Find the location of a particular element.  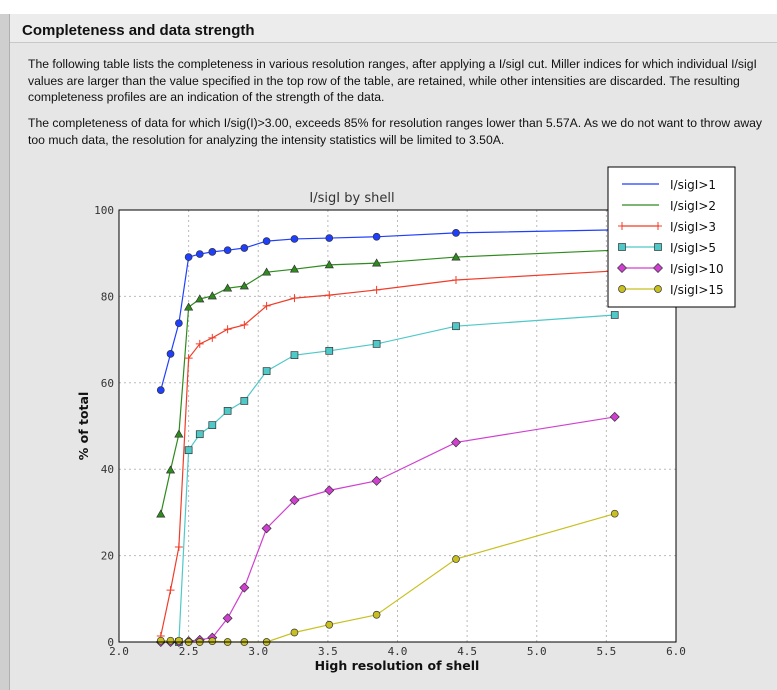

x-axis-label: High resolution of shell is located at coordinates (397, 665).